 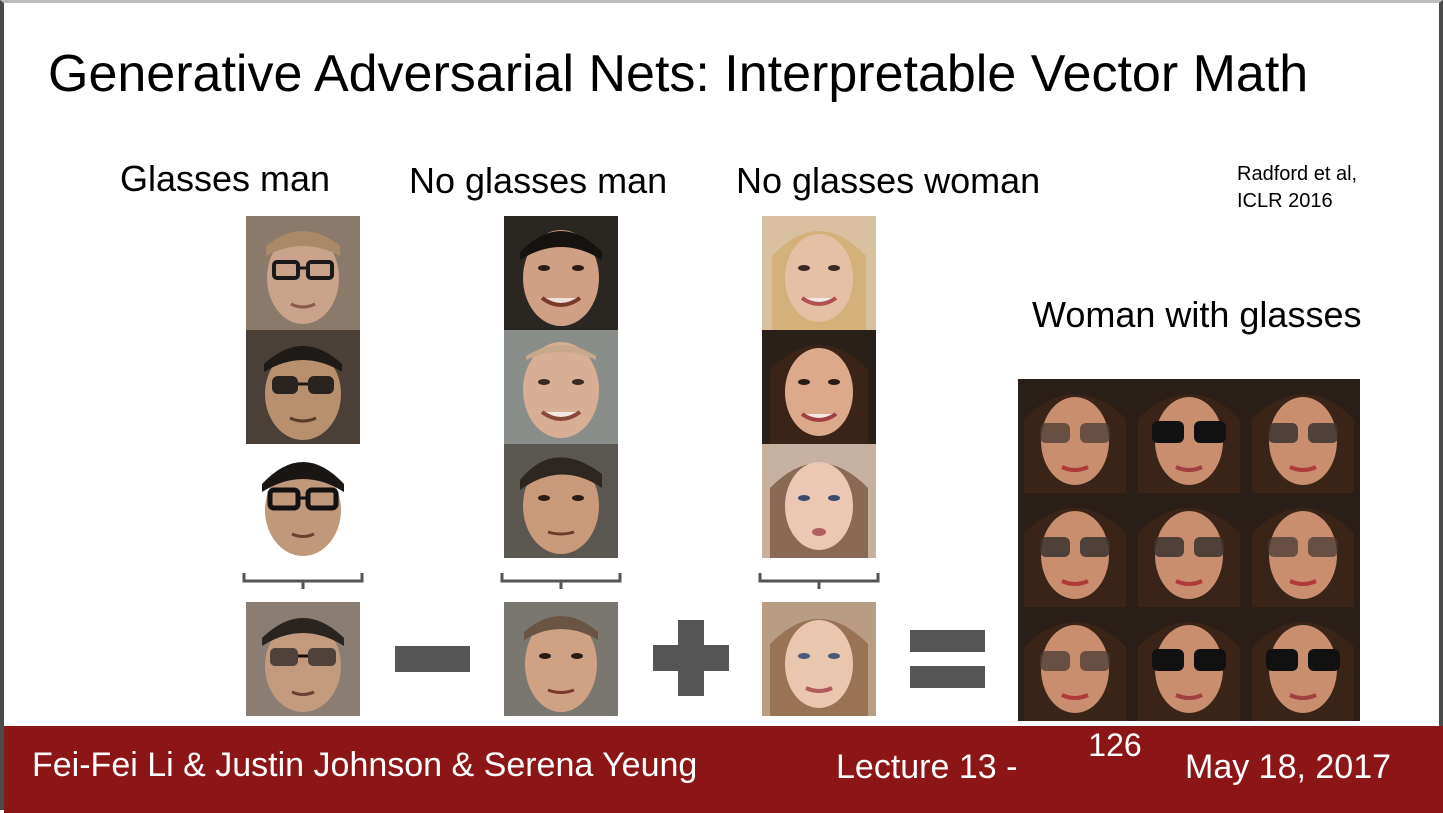 I want to click on label-glasses-man: Glasses man, so click(x=225, y=178).